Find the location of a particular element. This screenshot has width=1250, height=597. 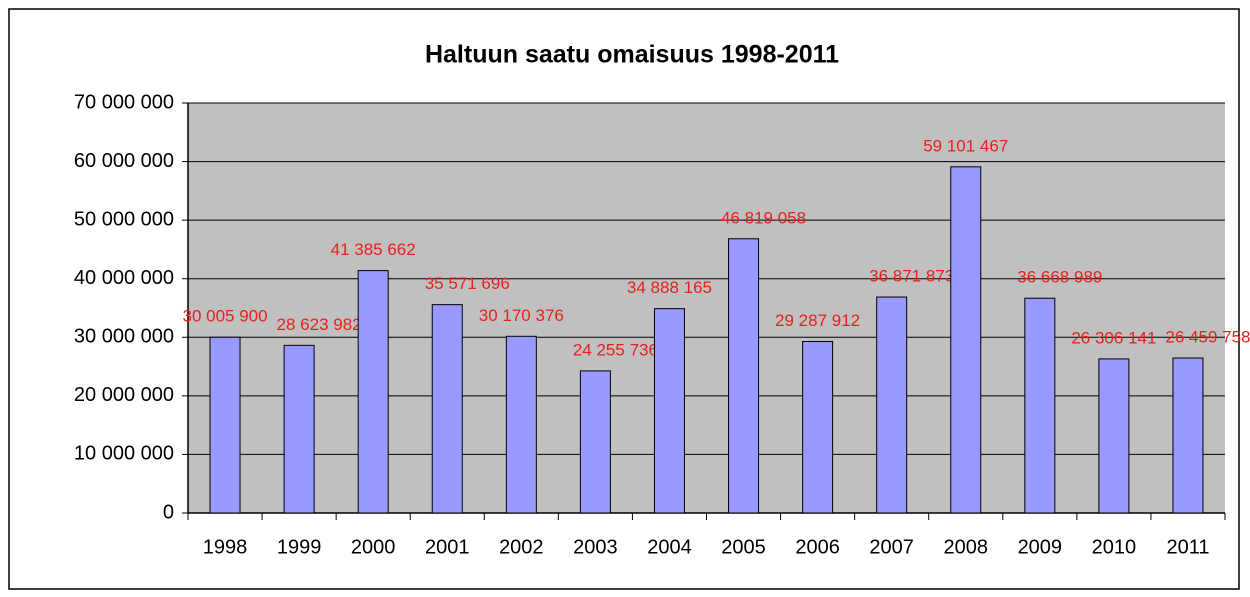

data-label: 30 170 376 is located at coordinates (521, 315).